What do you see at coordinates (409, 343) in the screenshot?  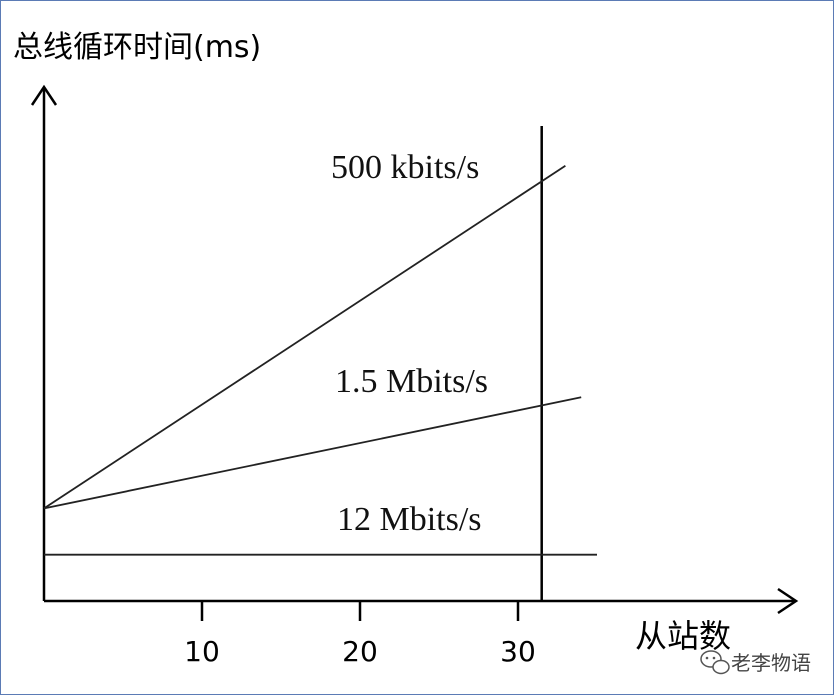 I see `series-labels: 500 kbits/s 1.5 Mbits/s 12 Mbits/s` at bounding box center [409, 343].